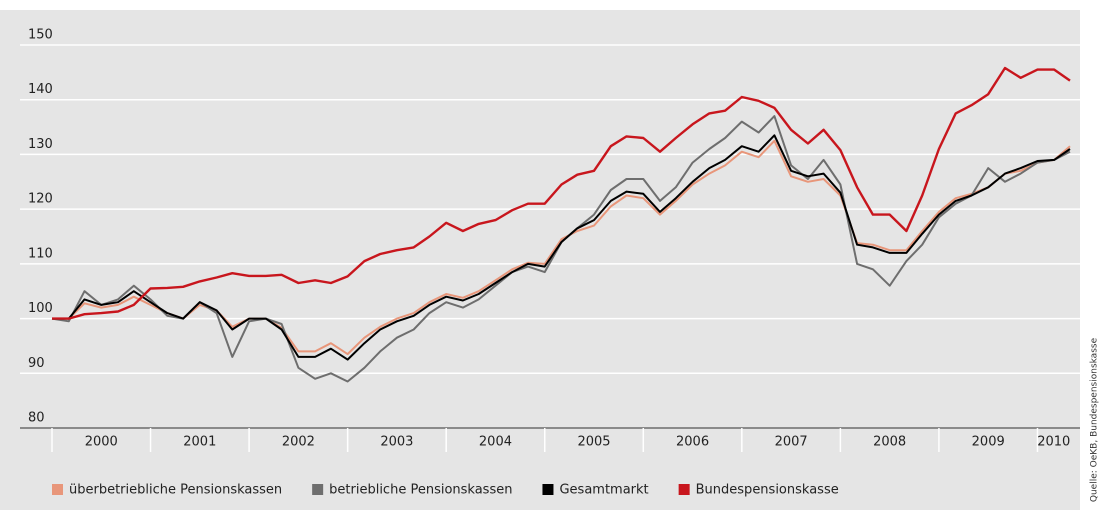 Image resolution: width=1101 pixels, height=514 pixels. Describe the element at coordinates (40, 35) in the screenshot. I see `y-tick-label: 150` at that location.